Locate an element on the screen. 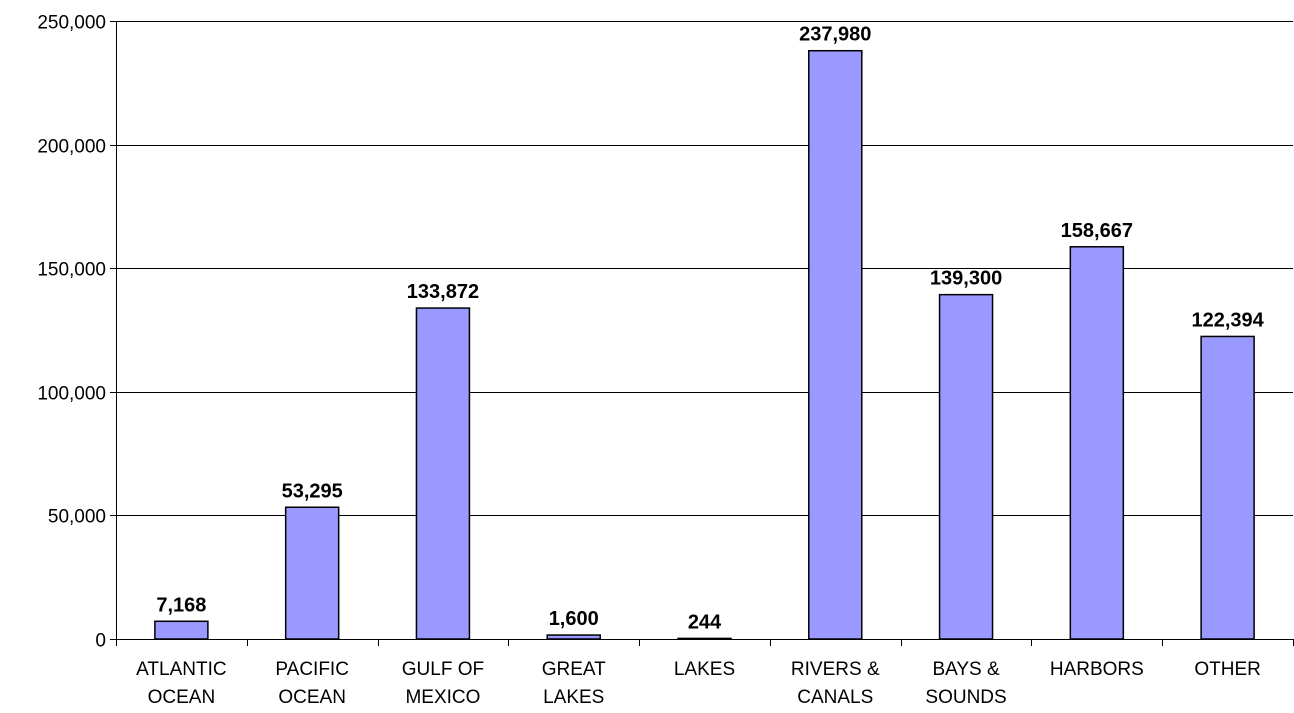 This screenshot has height=713, width=1294. data-label: 122,394 is located at coordinates (1227, 320).